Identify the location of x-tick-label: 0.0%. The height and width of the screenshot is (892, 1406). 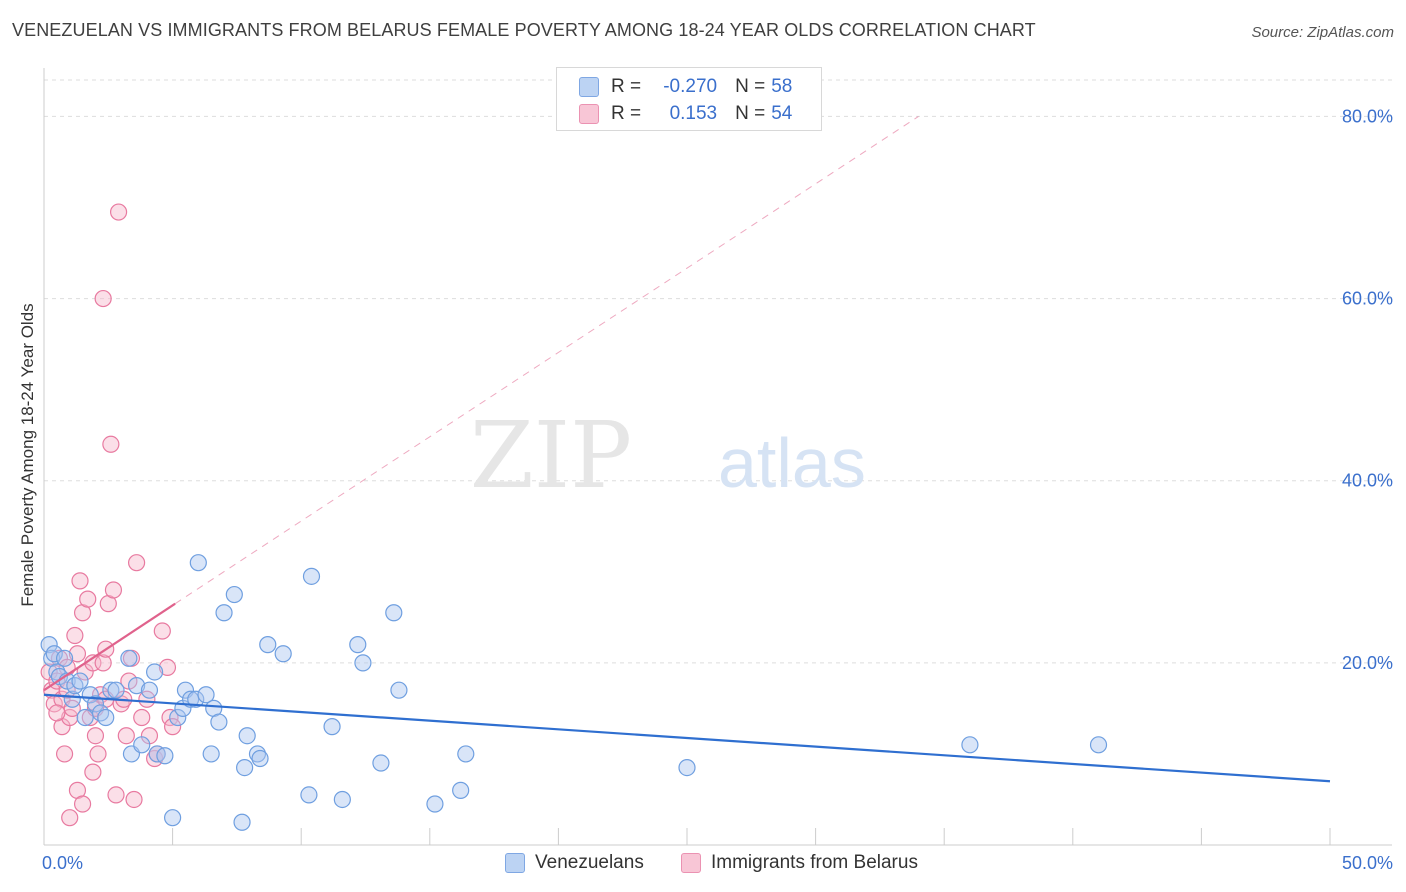
(62, 863).